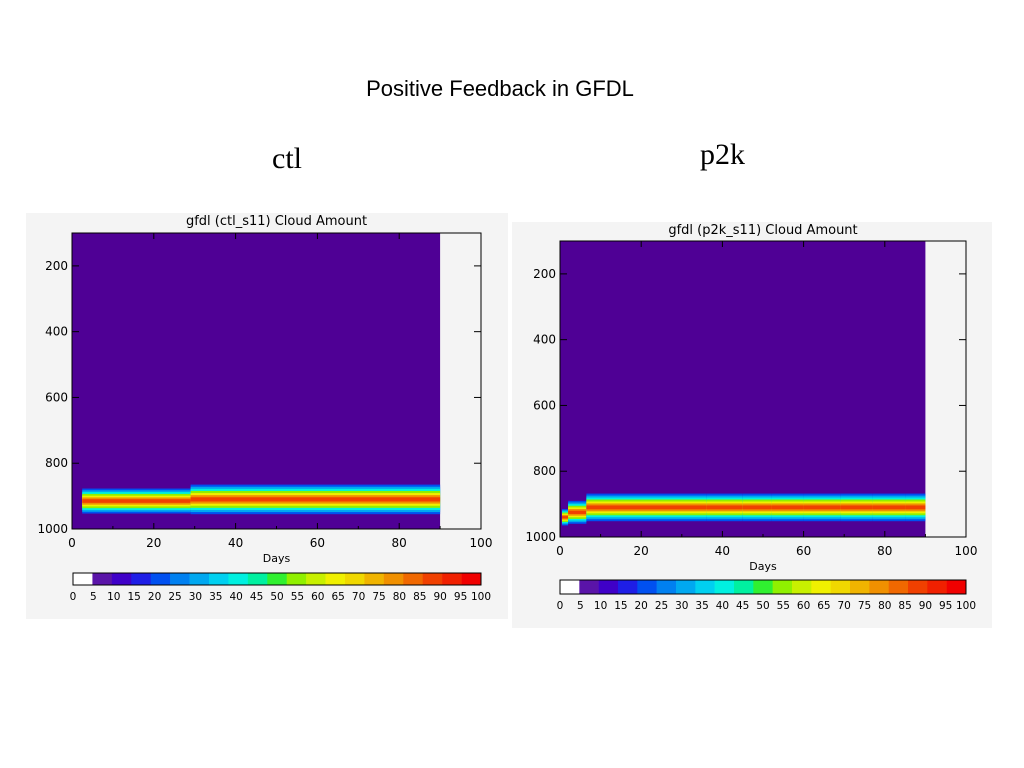  I want to click on p2k-title: gfdl (p2k_s11) Cloud Amount, so click(762, 230).